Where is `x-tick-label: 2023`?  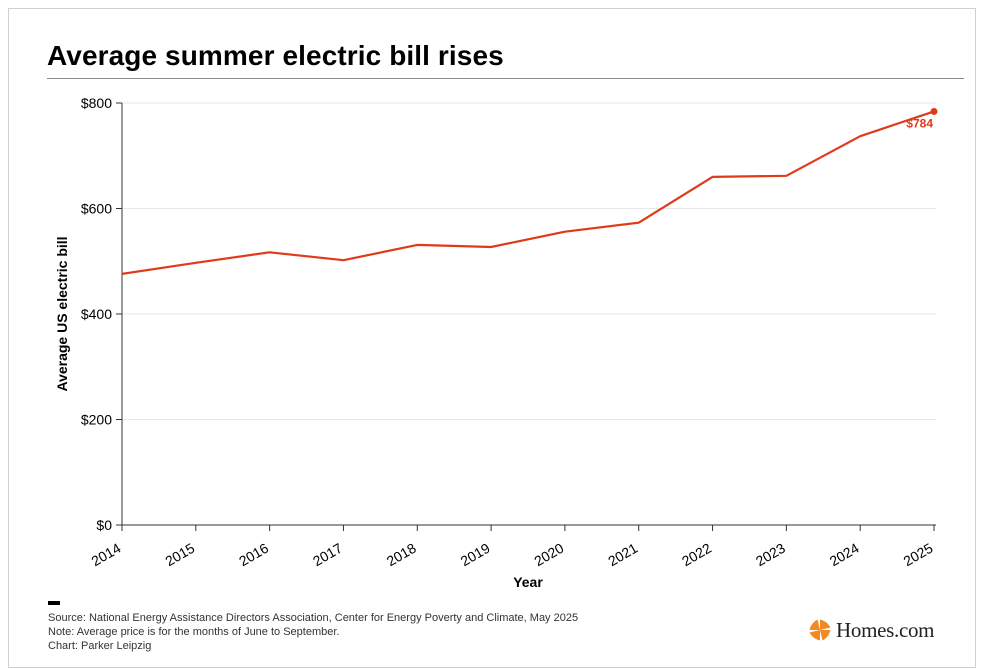 x-tick-label: 2023 is located at coordinates (770, 555).